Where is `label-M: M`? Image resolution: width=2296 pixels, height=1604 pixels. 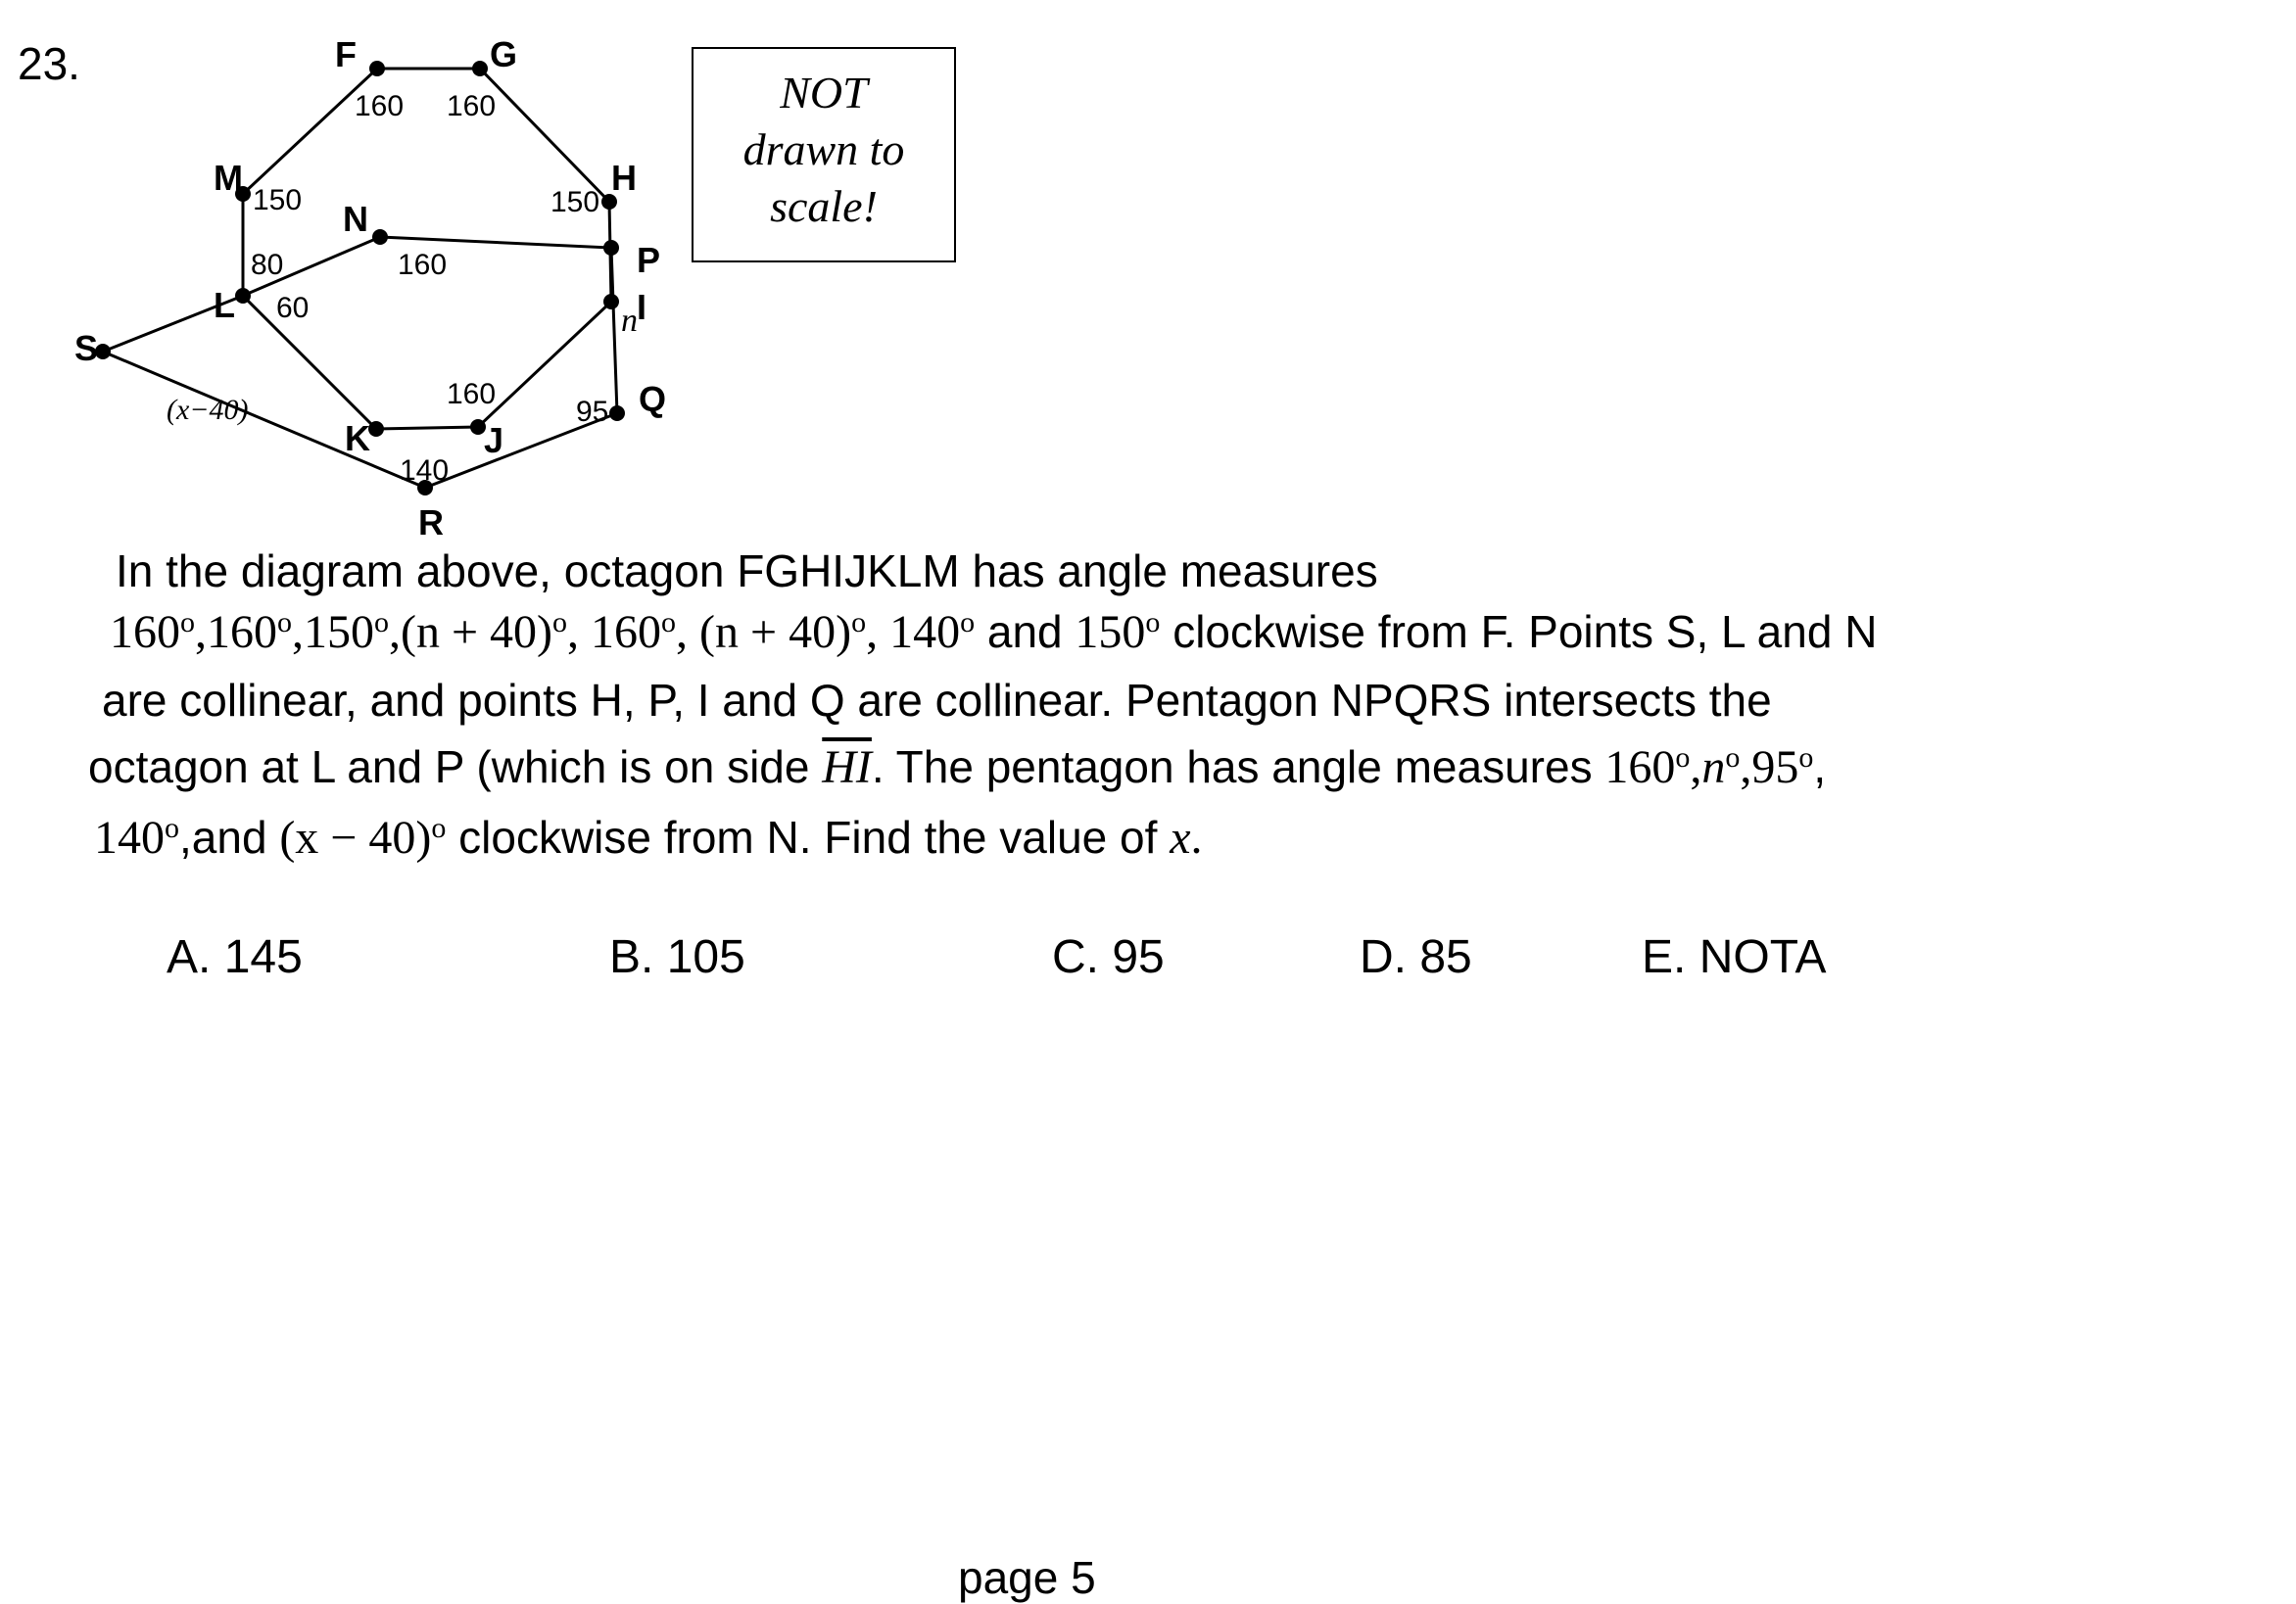 label-M: M is located at coordinates (229, 178).